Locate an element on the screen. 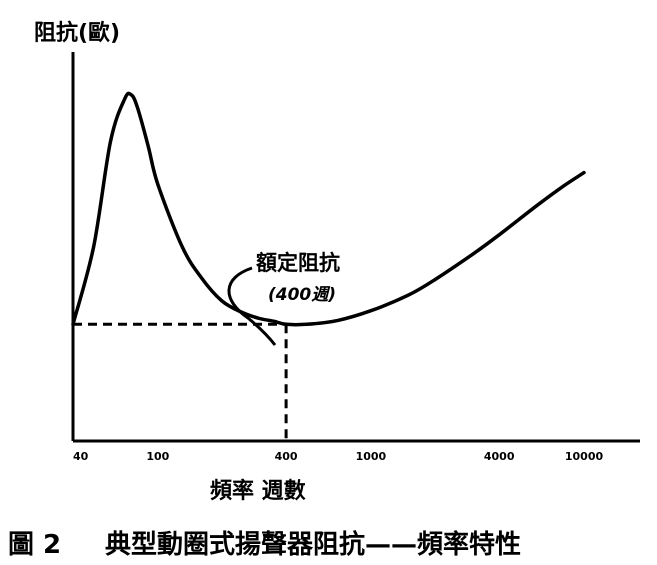 This screenshot has width=657, height=565. figure-caption: 典型動圈式揚聲器阻抗——頻率特性 is located at coordinates (313, 544).